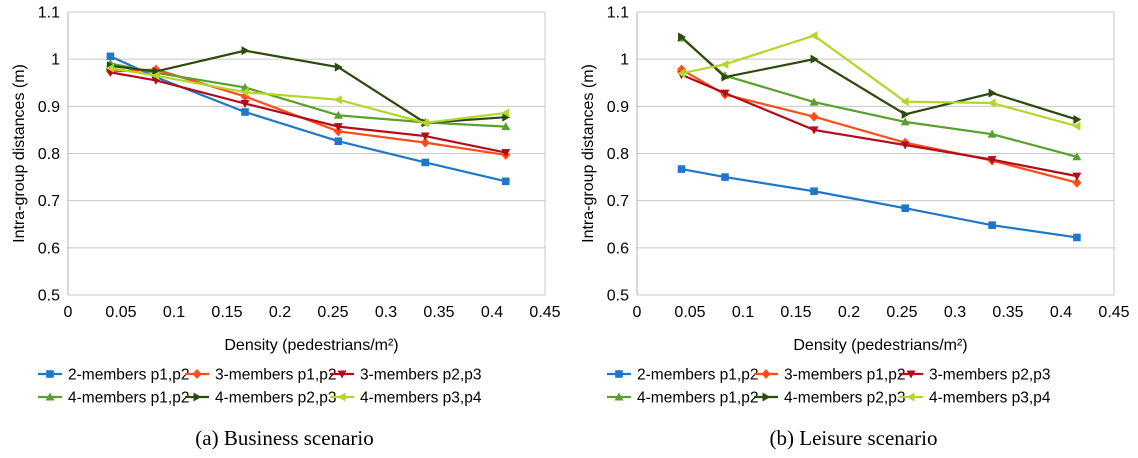  Describe the element at coordinates (844, 375) in the screenshot. I see `legend-label: 3-members p1,p2` at that location.